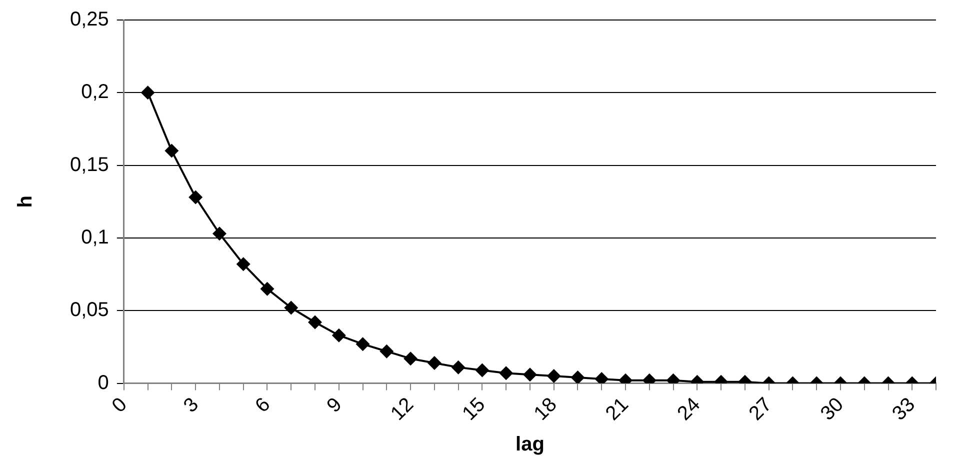  What do you see at coordinates (474, 409) in the screenshot?
I see `x-tick-label: 15` at bounding box center [474, 409].